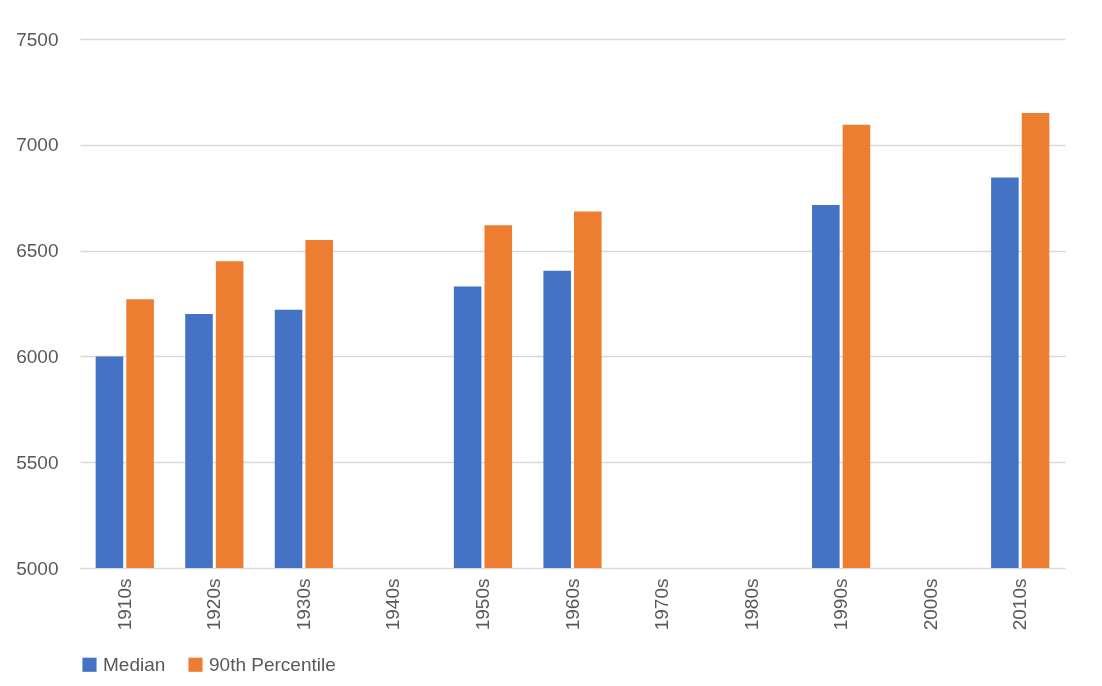 The image size is (1102, 686). What do you see at coordinates (37, 39) in the screenshot?
I see `y-tick-label: 7500` at bounding box center [37, 39].